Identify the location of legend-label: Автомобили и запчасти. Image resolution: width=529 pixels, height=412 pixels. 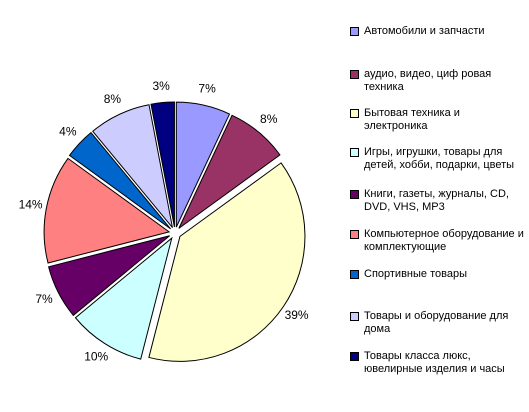
(424, 31).